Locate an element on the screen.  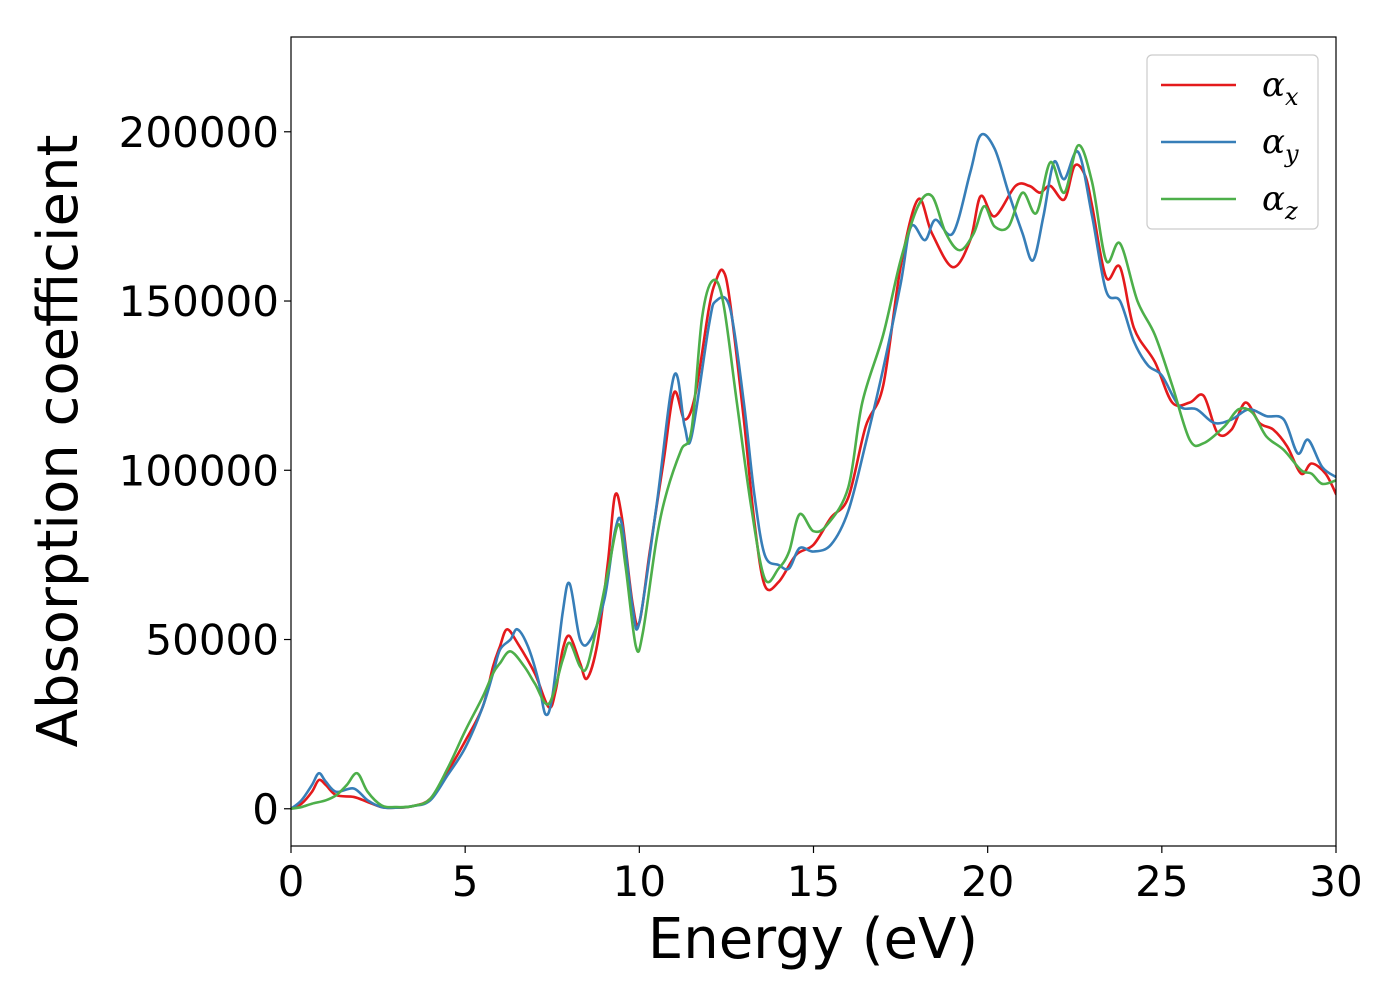
y-tick-label: 100000 is located at coordinates (199, 470).